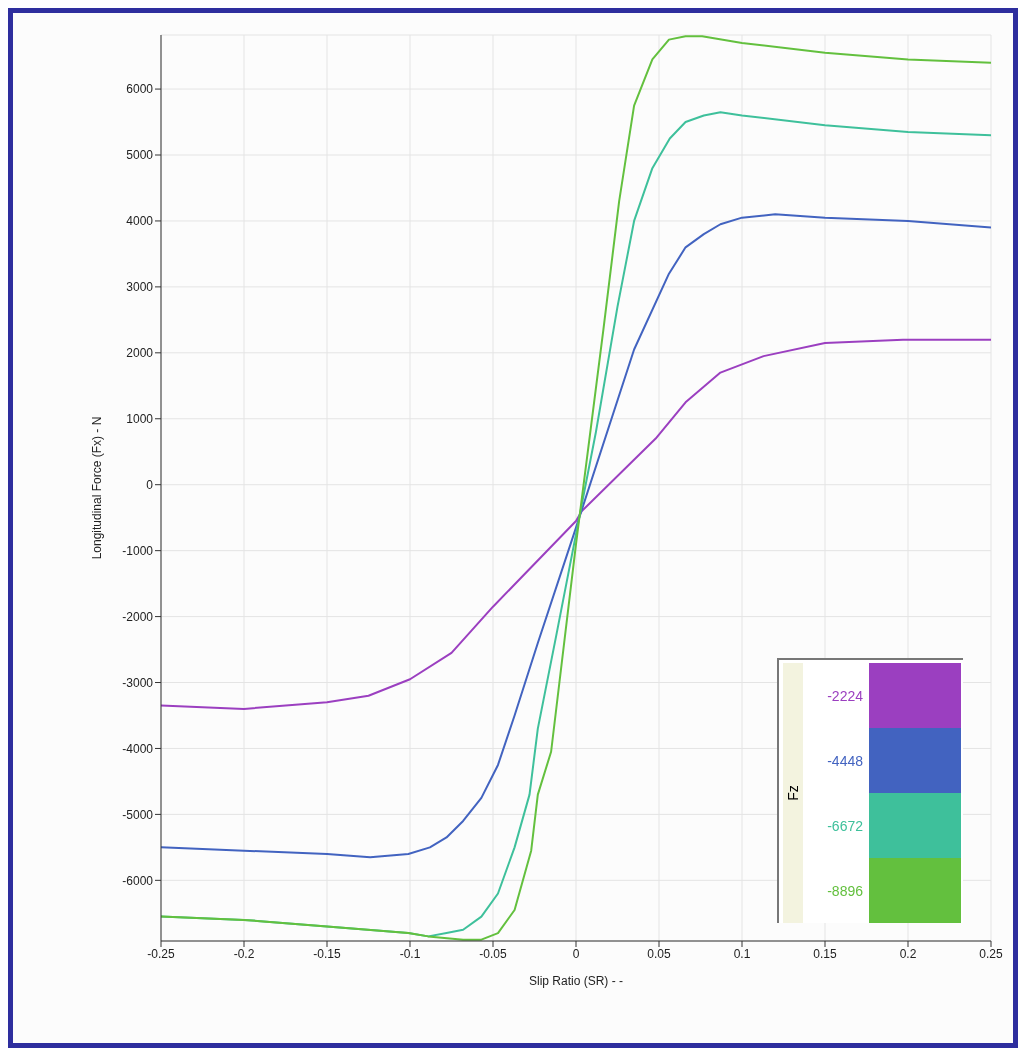  What do you see at coordinates (825, 953) in the screenshot?
I see `x-tick-label: 0.15` at bounding box center [825, 953].